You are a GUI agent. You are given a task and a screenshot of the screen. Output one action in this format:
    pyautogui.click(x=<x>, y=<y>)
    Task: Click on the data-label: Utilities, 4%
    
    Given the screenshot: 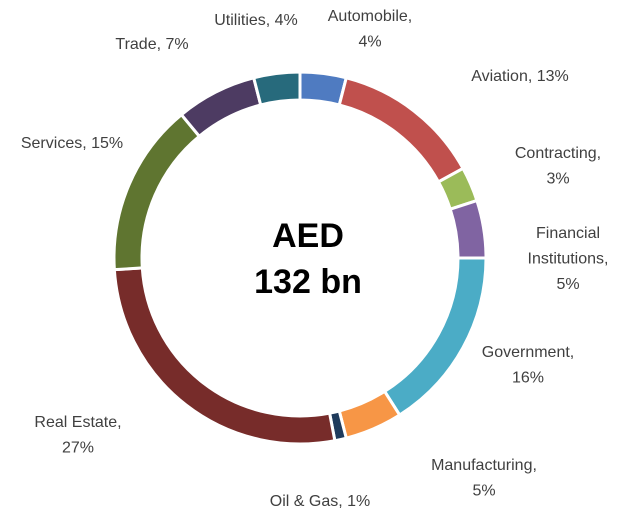 What is the action you would take?
    pyautogui.click(x=256, y=20)
    